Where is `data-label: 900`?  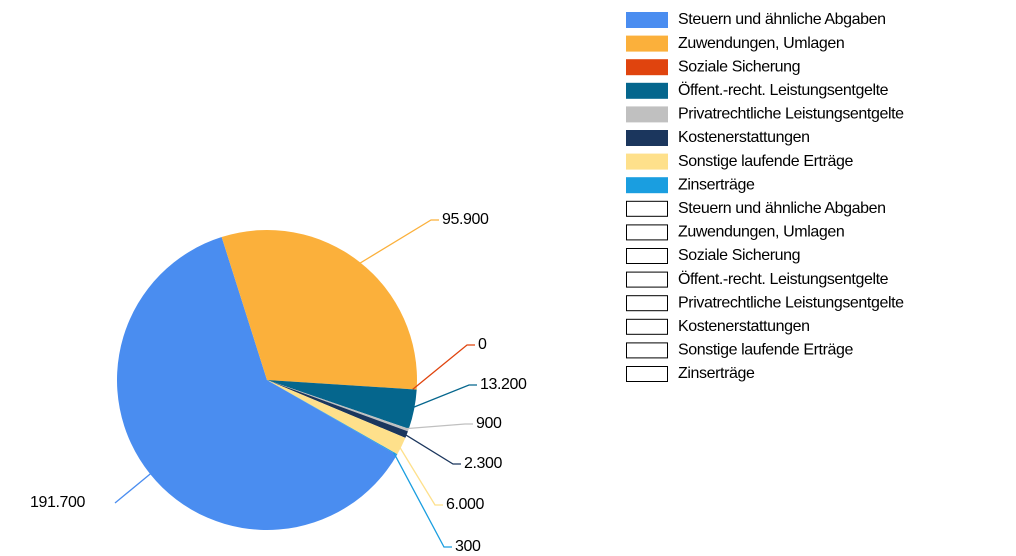 data-label: 900 is located at coordinates (489, 423).